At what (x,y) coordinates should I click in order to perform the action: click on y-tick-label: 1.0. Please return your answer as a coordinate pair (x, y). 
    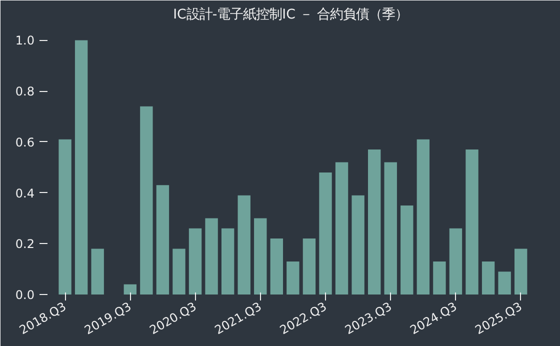
    Looking at the image, I should click on (25, 41).